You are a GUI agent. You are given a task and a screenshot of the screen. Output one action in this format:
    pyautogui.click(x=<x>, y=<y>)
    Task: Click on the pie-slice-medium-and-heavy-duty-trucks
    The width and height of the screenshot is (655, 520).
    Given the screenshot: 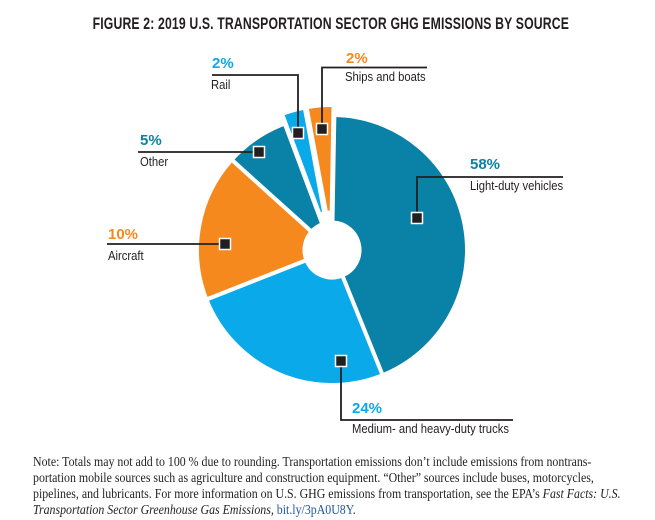 What is the action you would take?
    pyautogui.click(x=294, y=322)
    